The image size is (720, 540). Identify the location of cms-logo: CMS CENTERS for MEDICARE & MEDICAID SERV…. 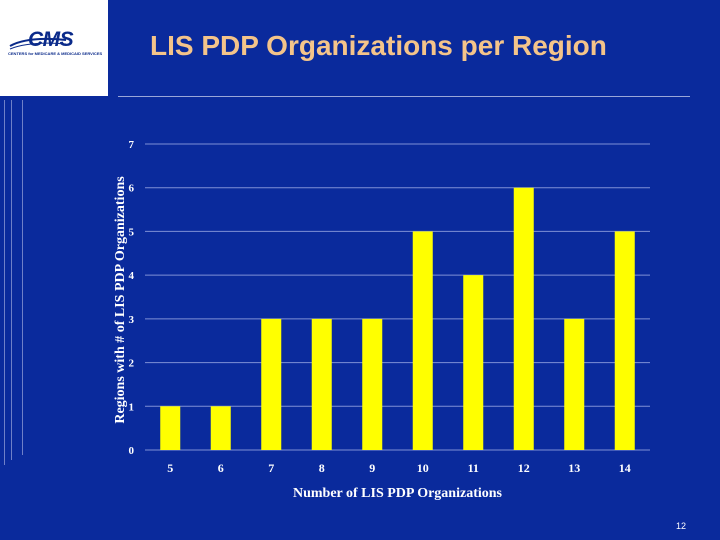
(54, 48).